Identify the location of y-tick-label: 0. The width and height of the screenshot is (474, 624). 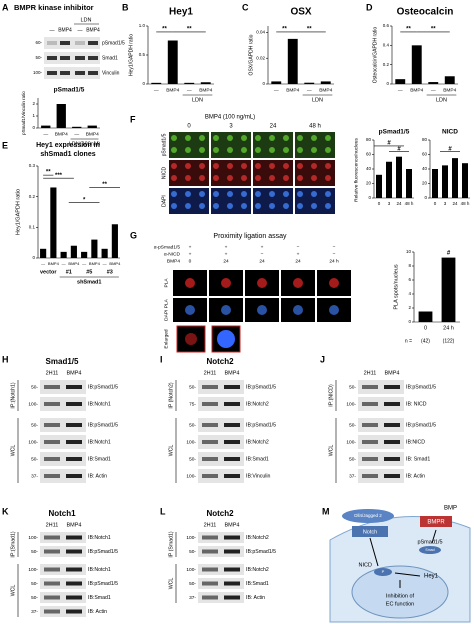
(409, 321).